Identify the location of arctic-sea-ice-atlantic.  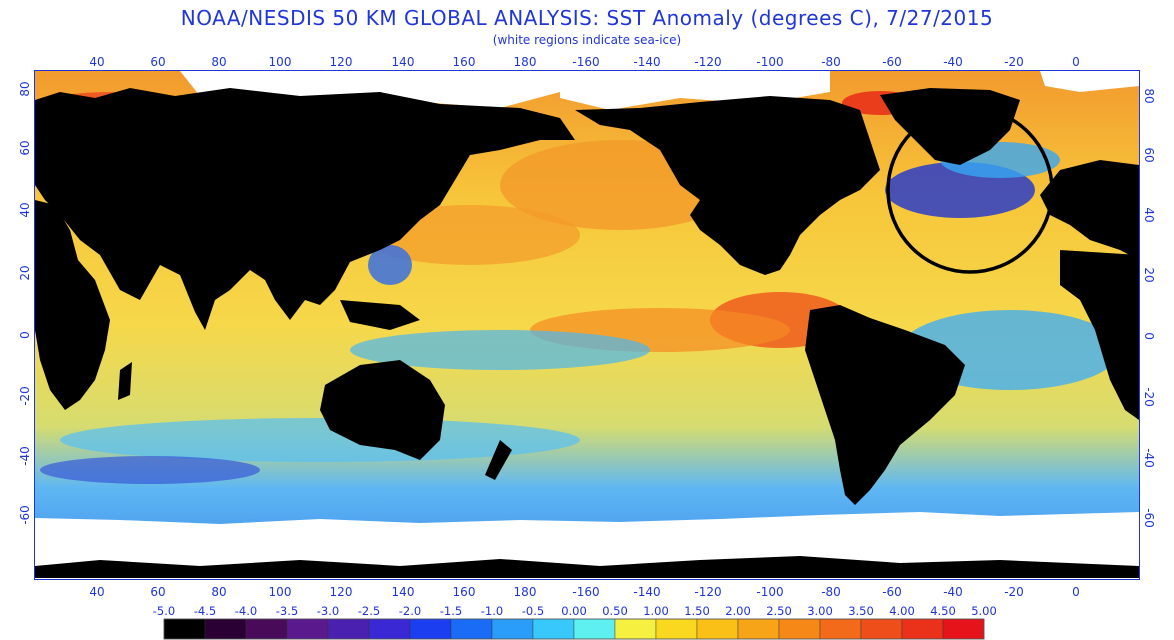
(1089, 81).